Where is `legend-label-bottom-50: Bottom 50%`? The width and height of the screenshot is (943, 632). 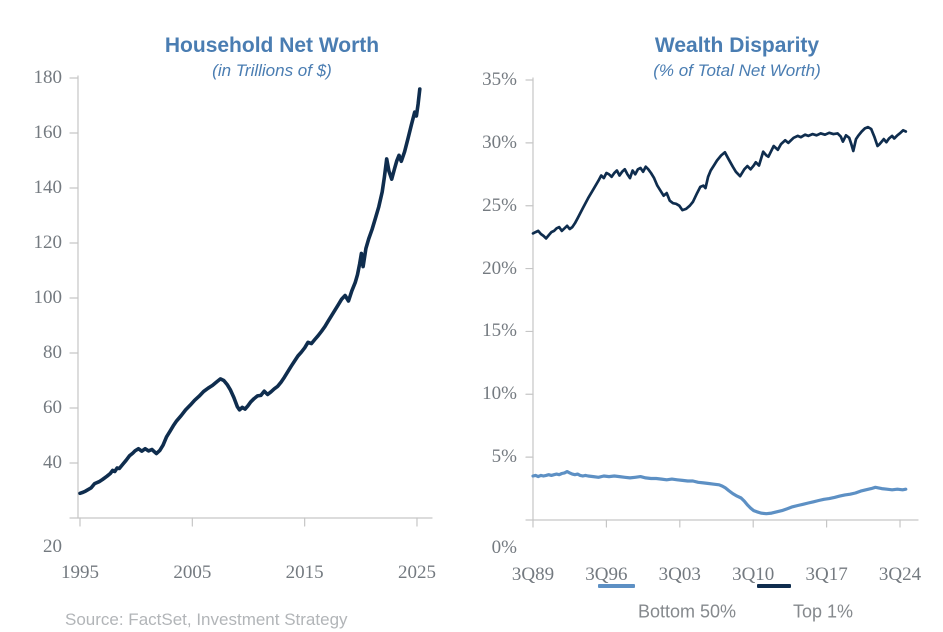
legend-label-bottom-50: Bottom 50% is located at coordinates (687, 611).